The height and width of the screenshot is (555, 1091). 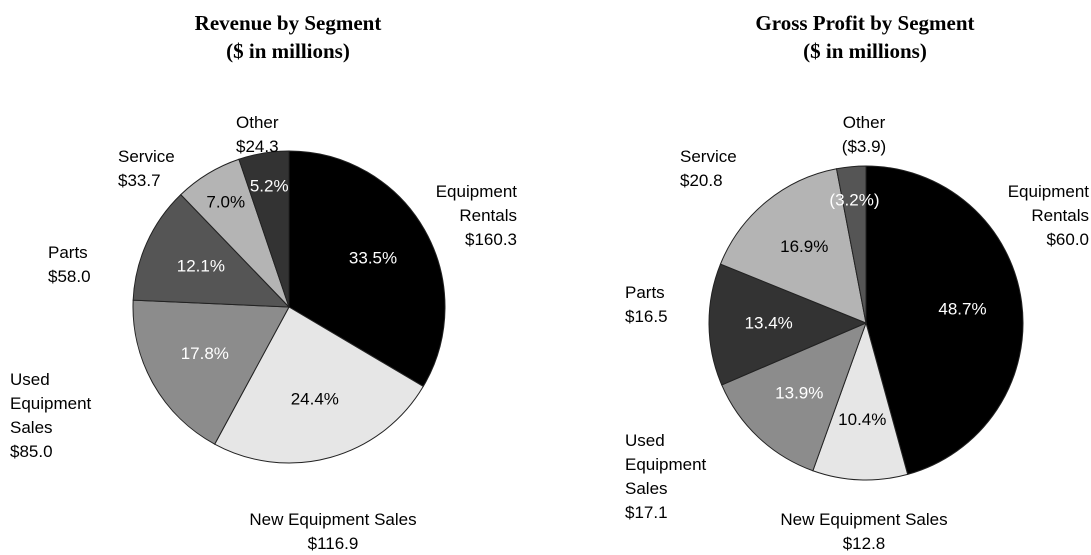 What do you see at coordinates (69, 276) in the screenshot?
I see `segment-amount: $58.0` at bounding box center [69, 276].